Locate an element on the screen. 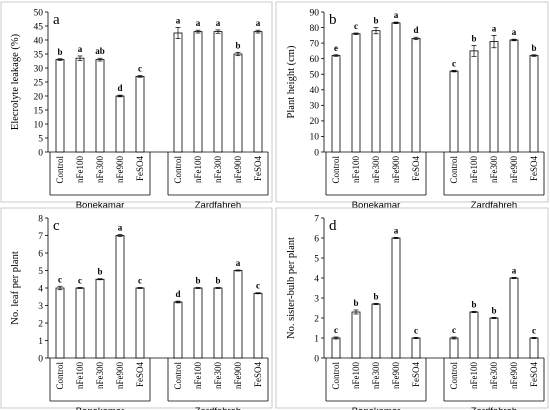 The image size is (550, 410). y-tick-label: 2 is located at coordinates (316, 319).